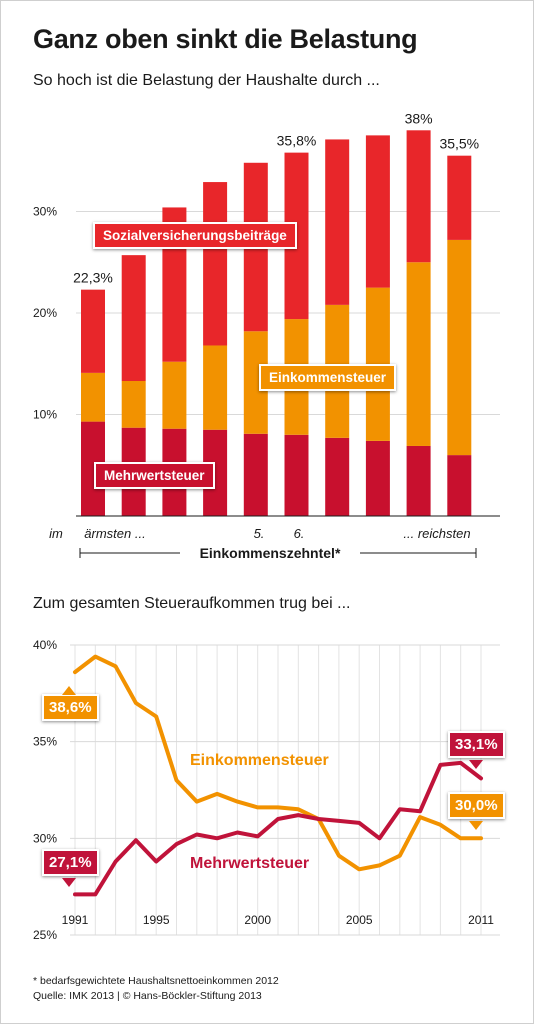  I want to click on bar-total-label: 38%, so click(419, 118).